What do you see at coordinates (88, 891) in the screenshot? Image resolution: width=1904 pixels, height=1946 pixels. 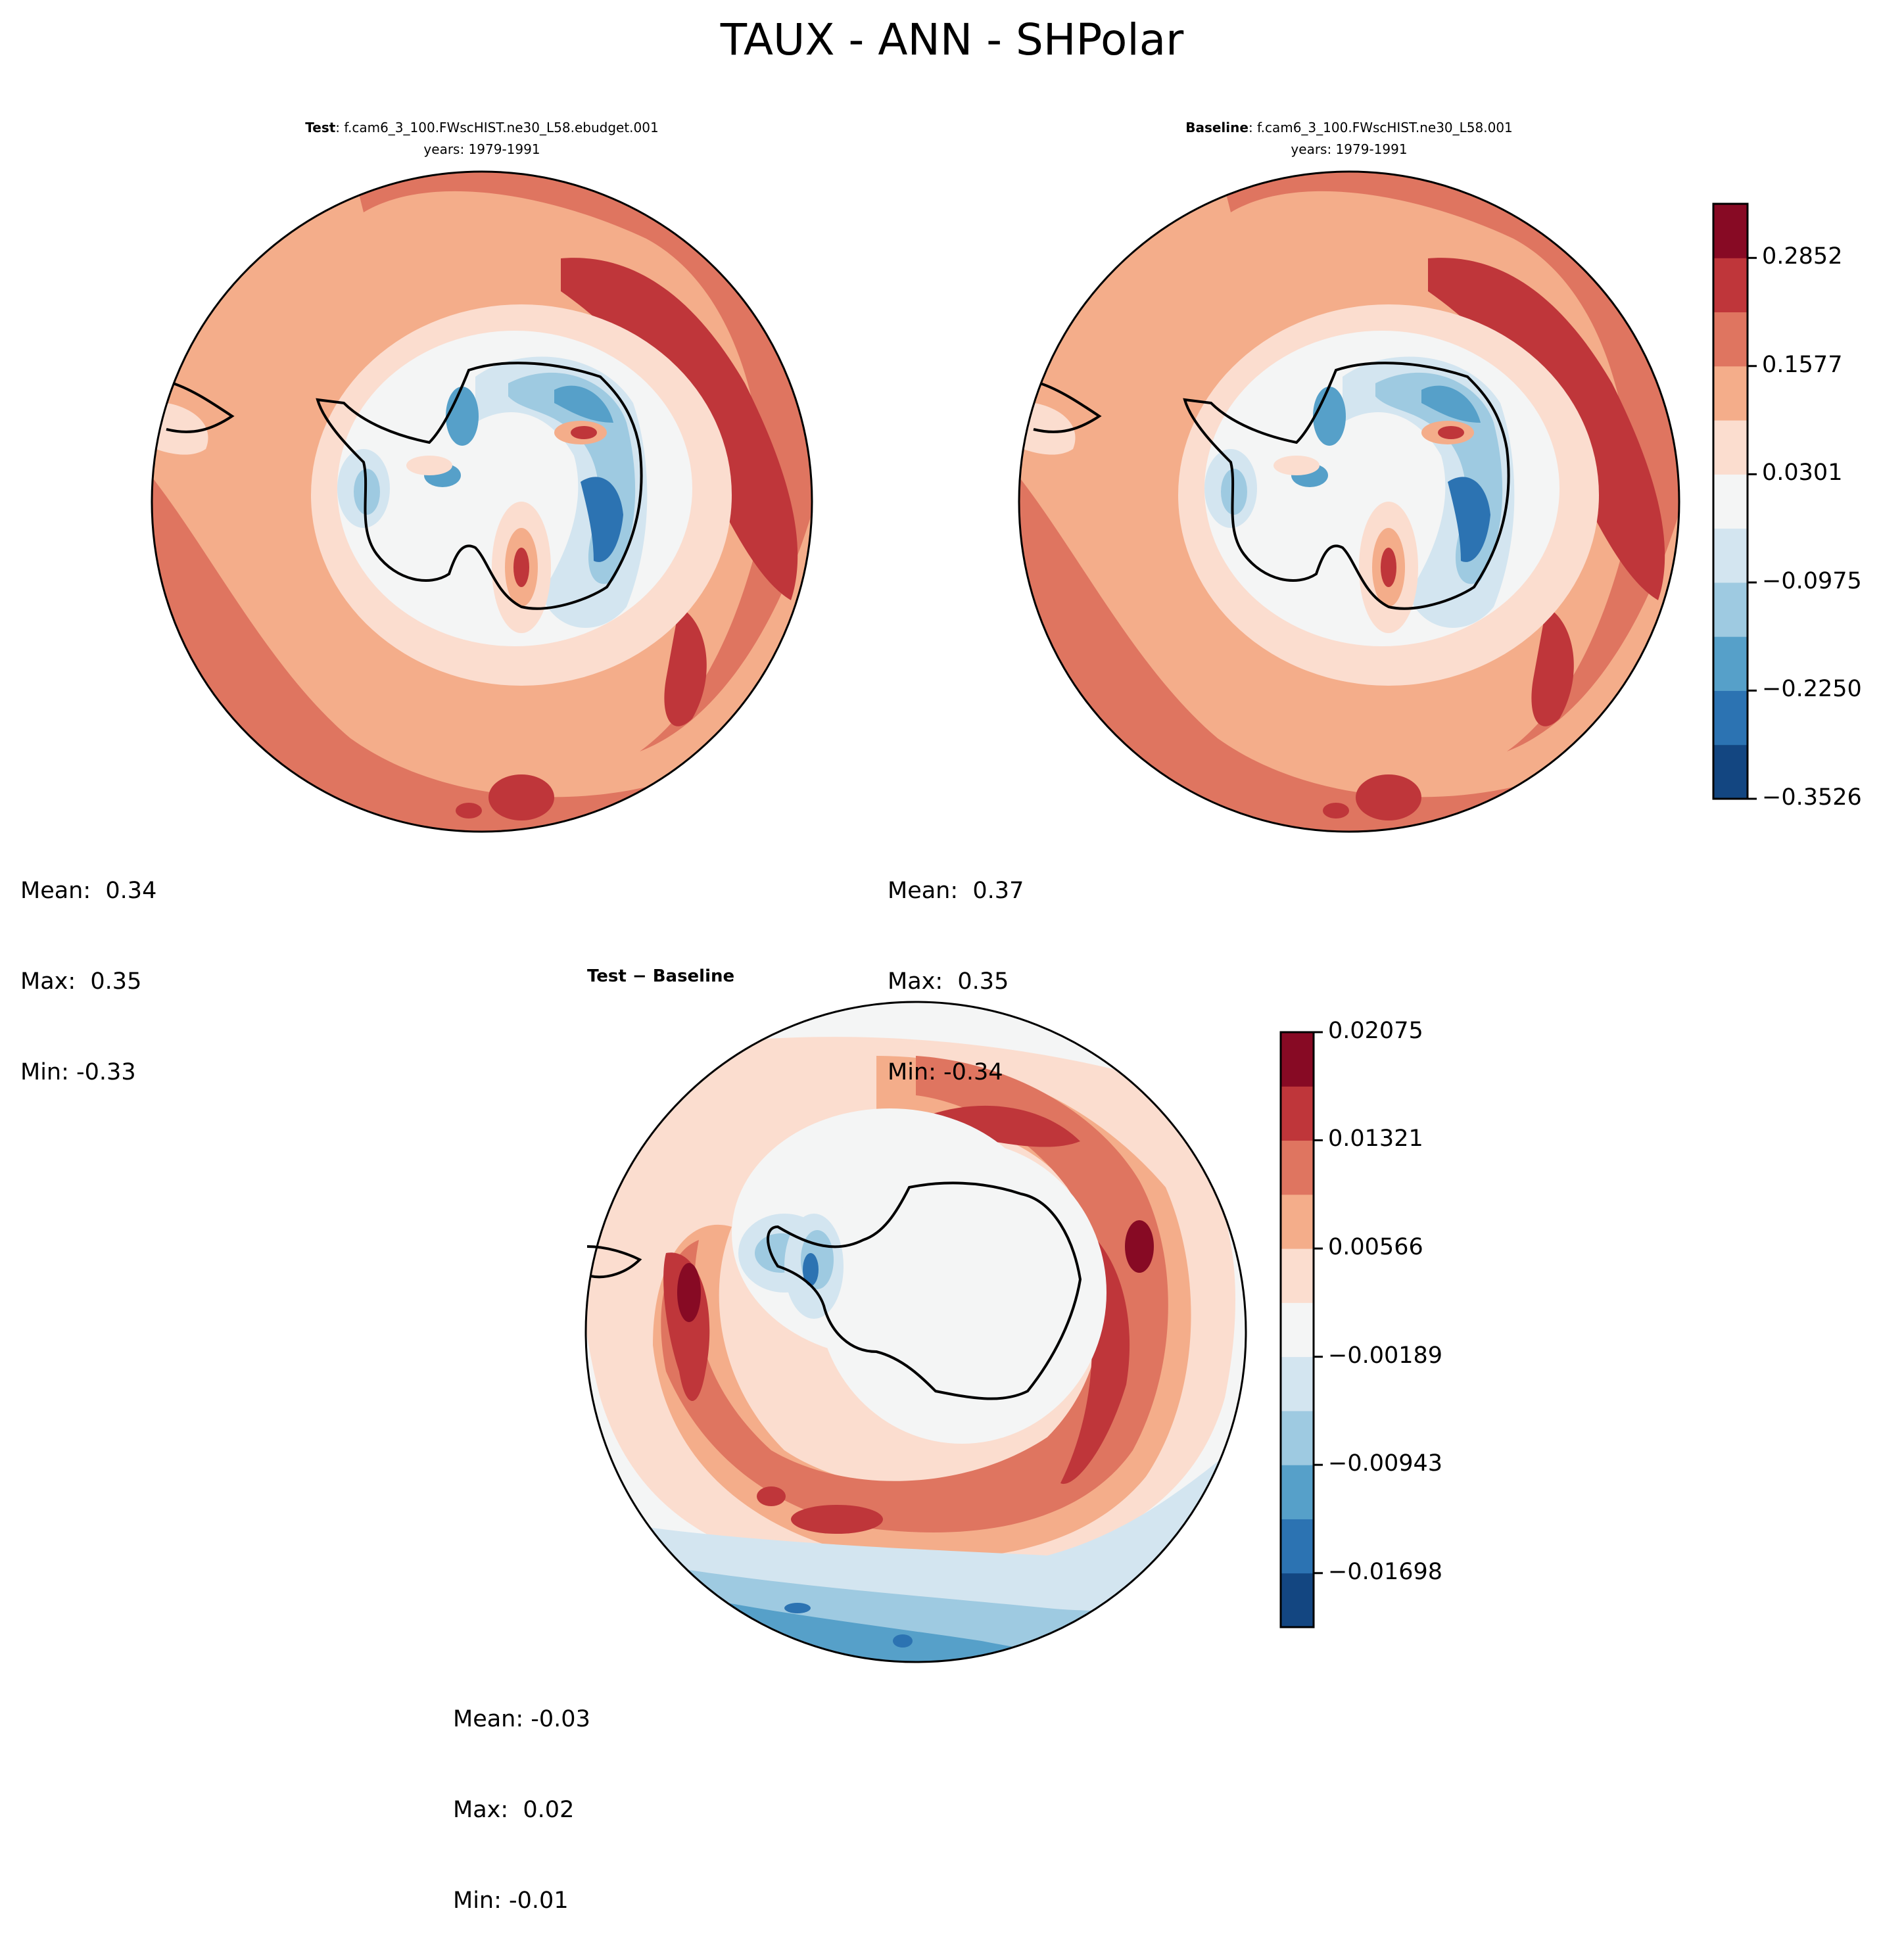 I see `test-mean: Mean: 0.34` at bounding box center [88, 891].